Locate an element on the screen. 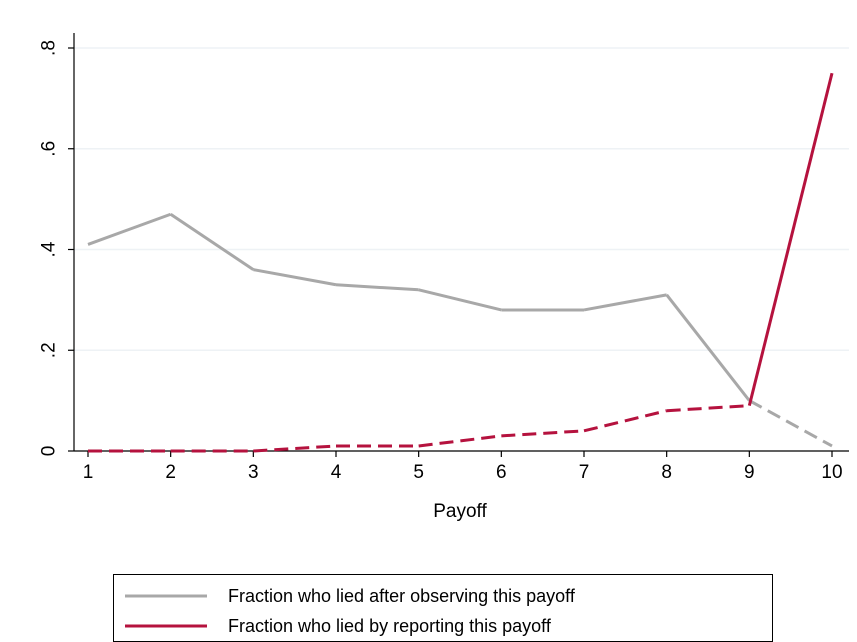 The width and height of the screenshot is (857, 642). x-tick-label-8: 9 is located at coordinates (749, 472).